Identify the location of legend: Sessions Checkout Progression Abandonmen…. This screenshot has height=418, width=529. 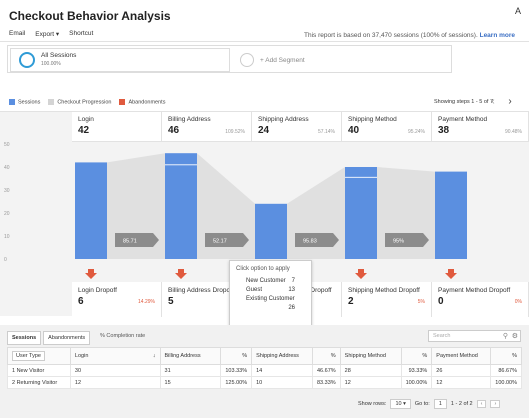
(87, 102).